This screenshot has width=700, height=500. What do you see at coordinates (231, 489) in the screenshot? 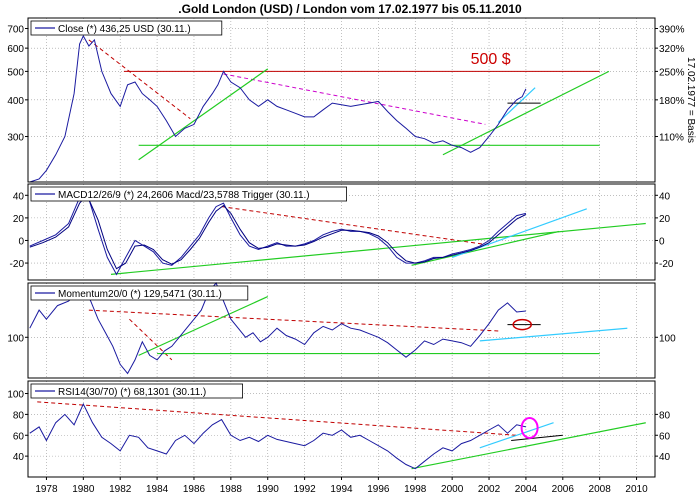
I see `x-tick-label: 1988` at bounding box center [231, 489].